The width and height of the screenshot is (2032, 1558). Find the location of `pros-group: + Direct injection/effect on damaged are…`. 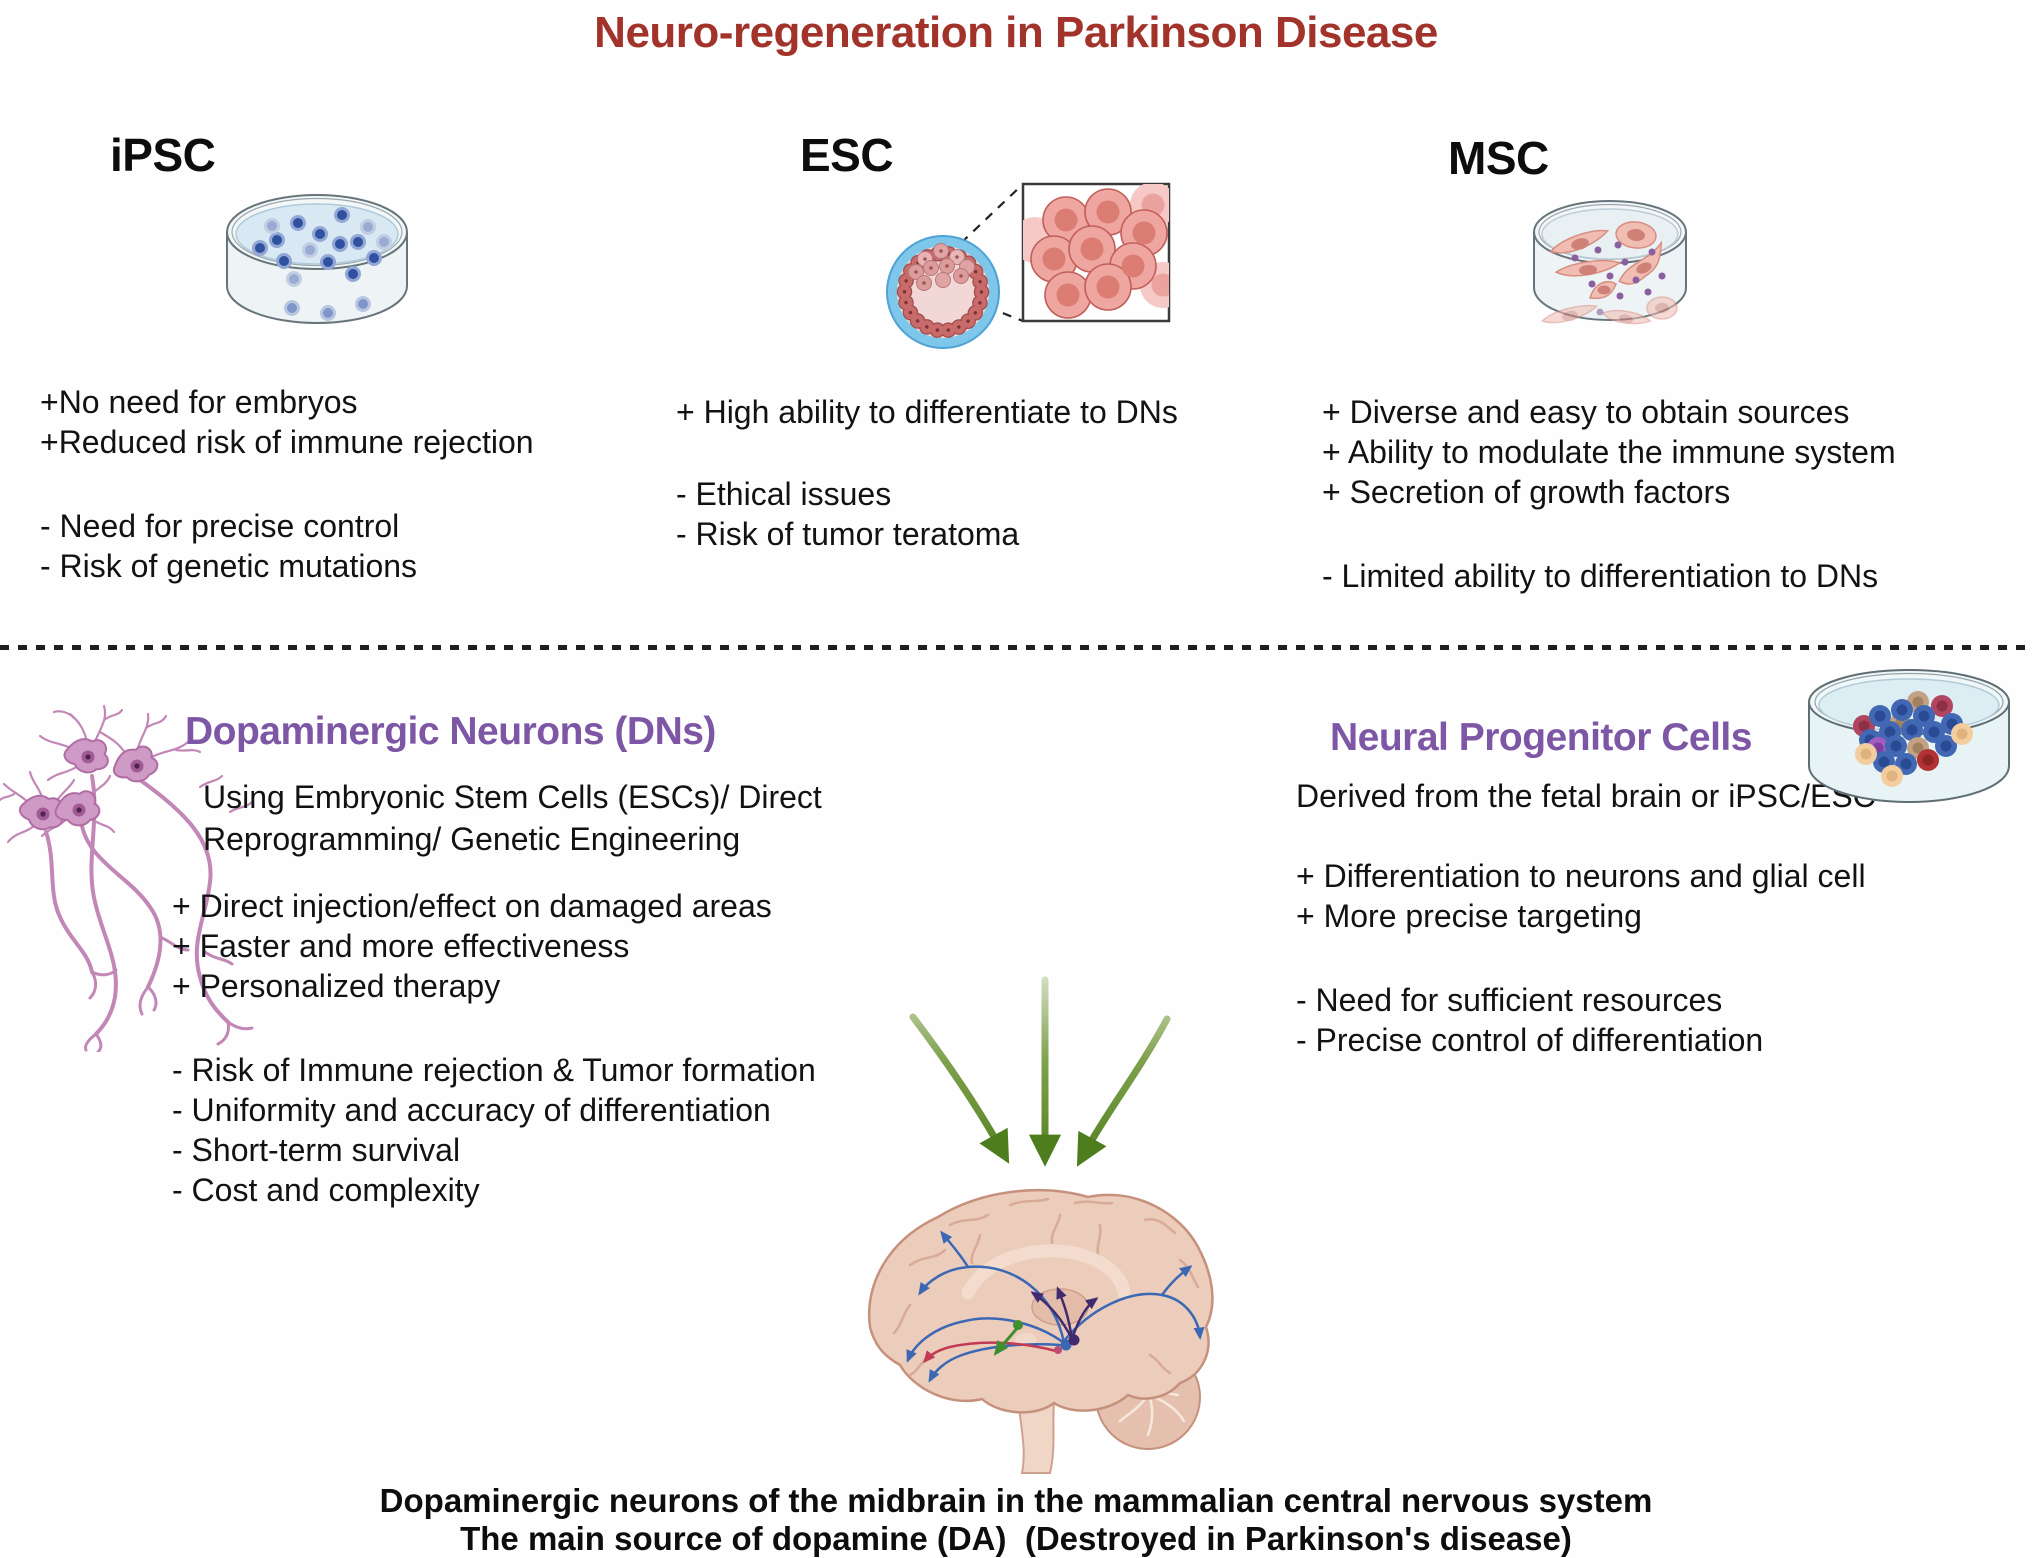

pros-group: + Direct injection/effect on damaged are… is located at coordinates (494, 946).